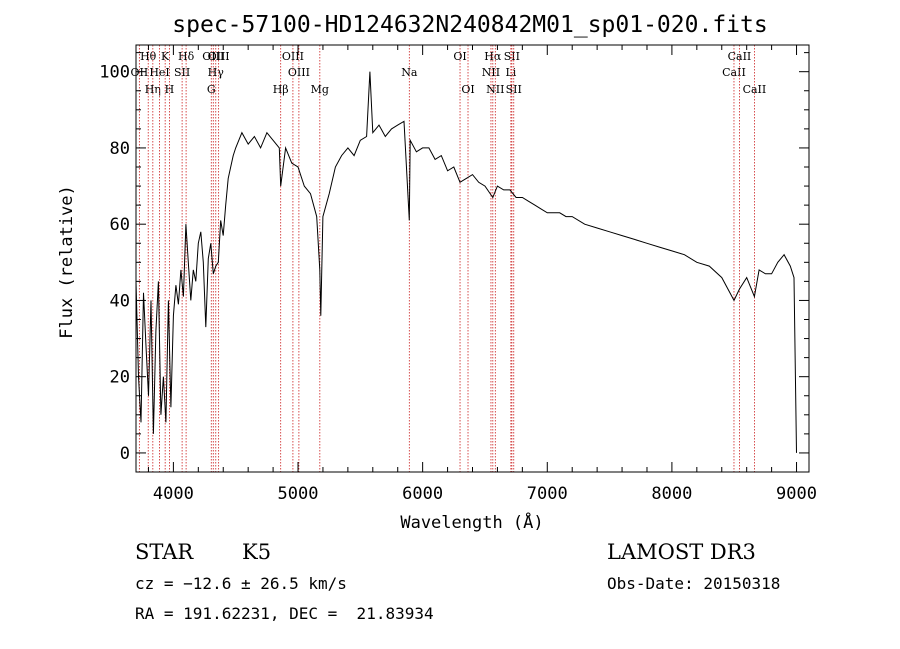 This screenshot has height=649, width=900. Describe the element at coordinates (120, 301) in the screenshot. I see `y-tick-label: 40` at that location.